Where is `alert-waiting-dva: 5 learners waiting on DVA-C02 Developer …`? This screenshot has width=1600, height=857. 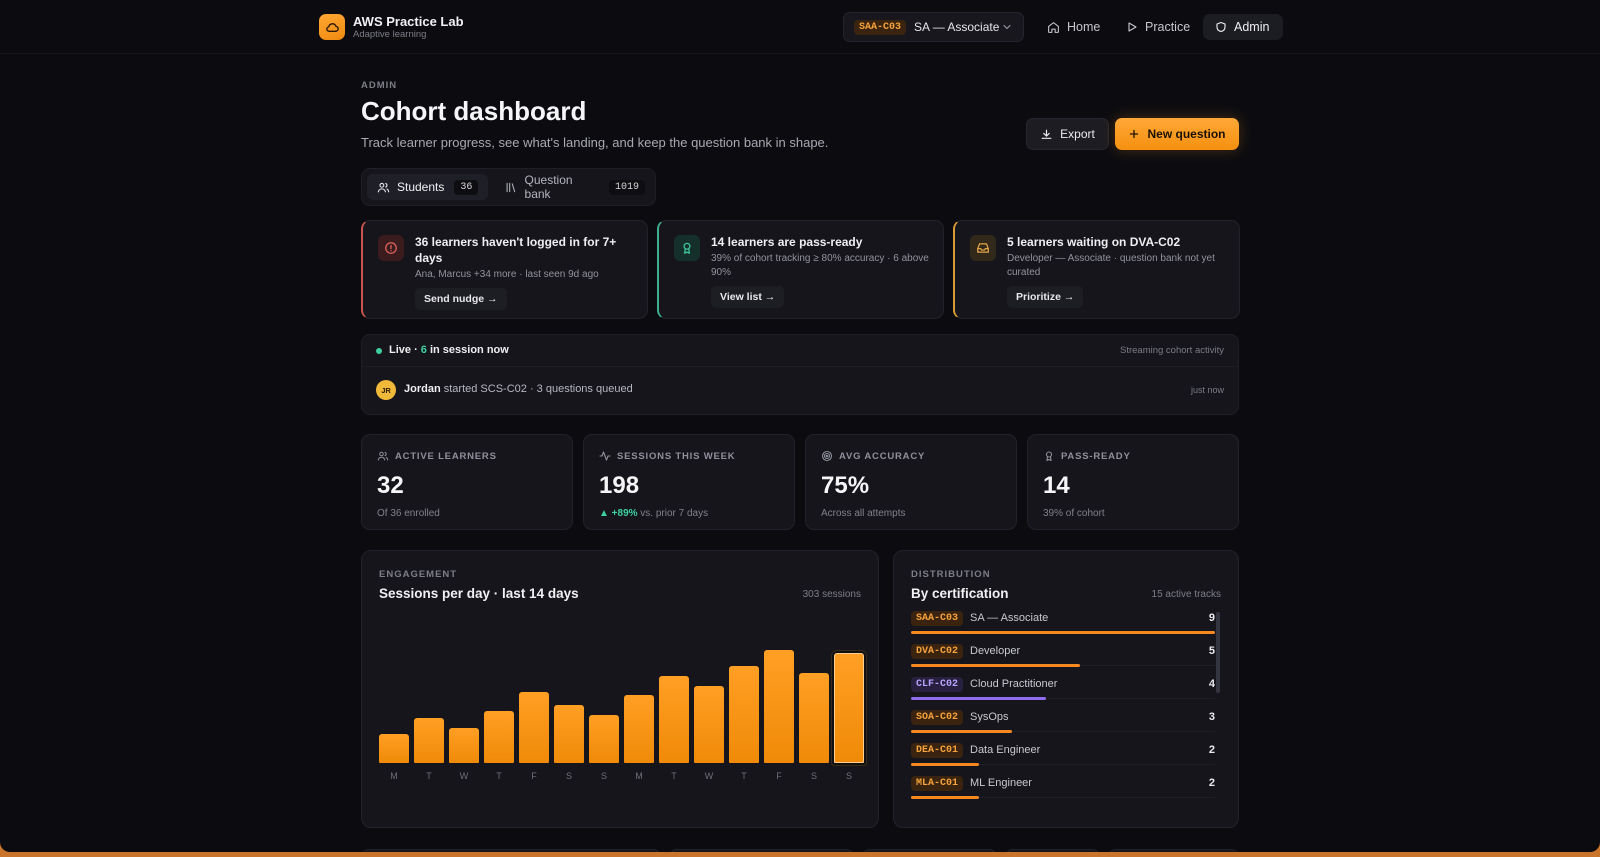 alert-waiting-dva: 5 learners waiting on DVA-C02 Developer … is located at coordinates (1096, 269).